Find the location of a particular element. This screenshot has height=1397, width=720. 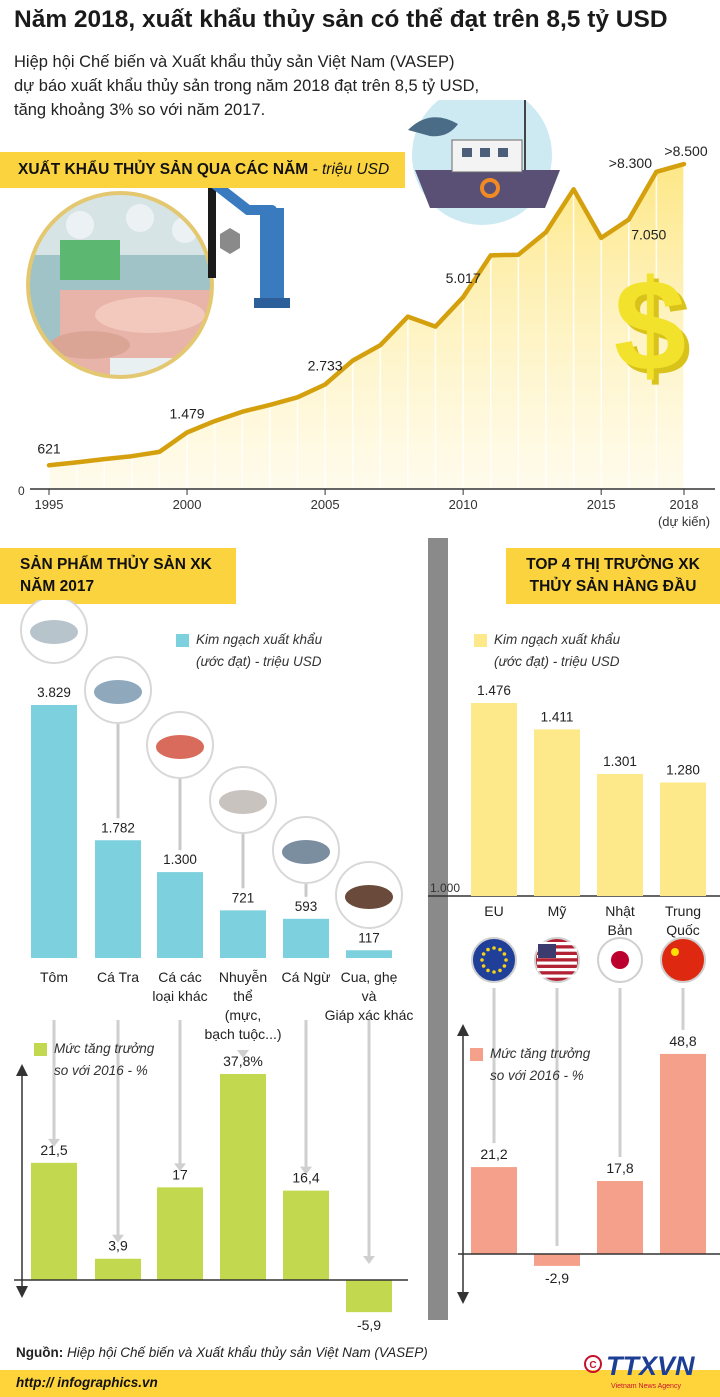

growth-label: -5,9 is located at coordinates (369, 1325).